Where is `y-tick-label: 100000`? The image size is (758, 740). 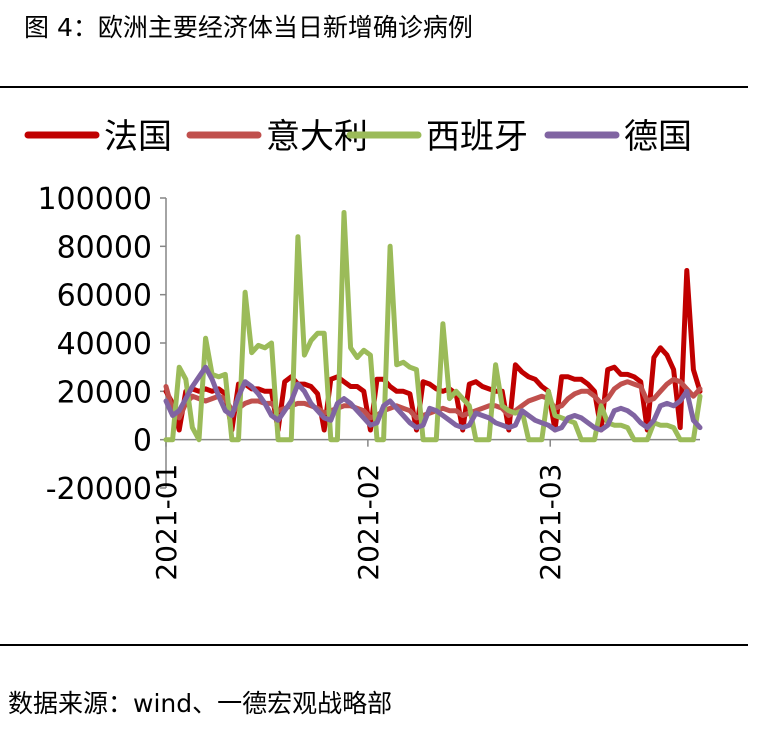
y-tick-label: 100000 is located at coordinates (94, 199).